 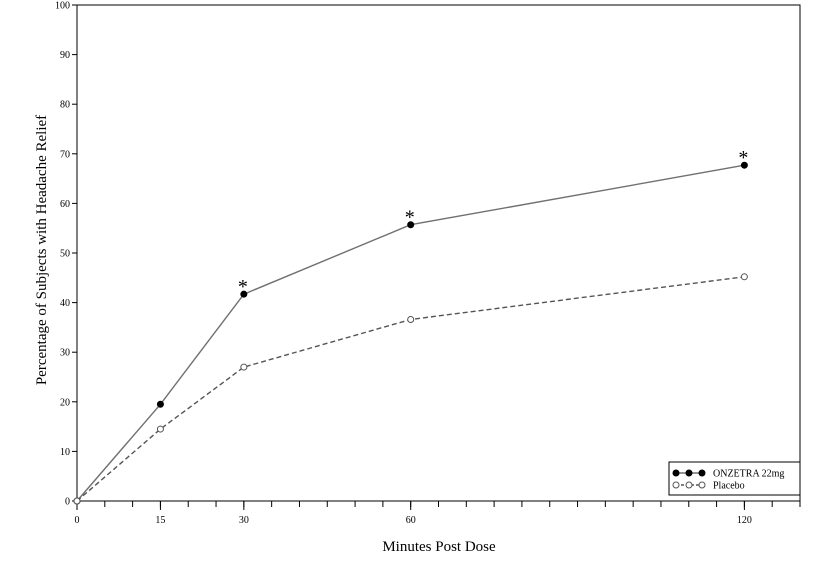 What do you see at coordinates (748, 474) in the screenshot?
I see `legend-label: ONZETRA 22mg` at bounding box center [748, 474].